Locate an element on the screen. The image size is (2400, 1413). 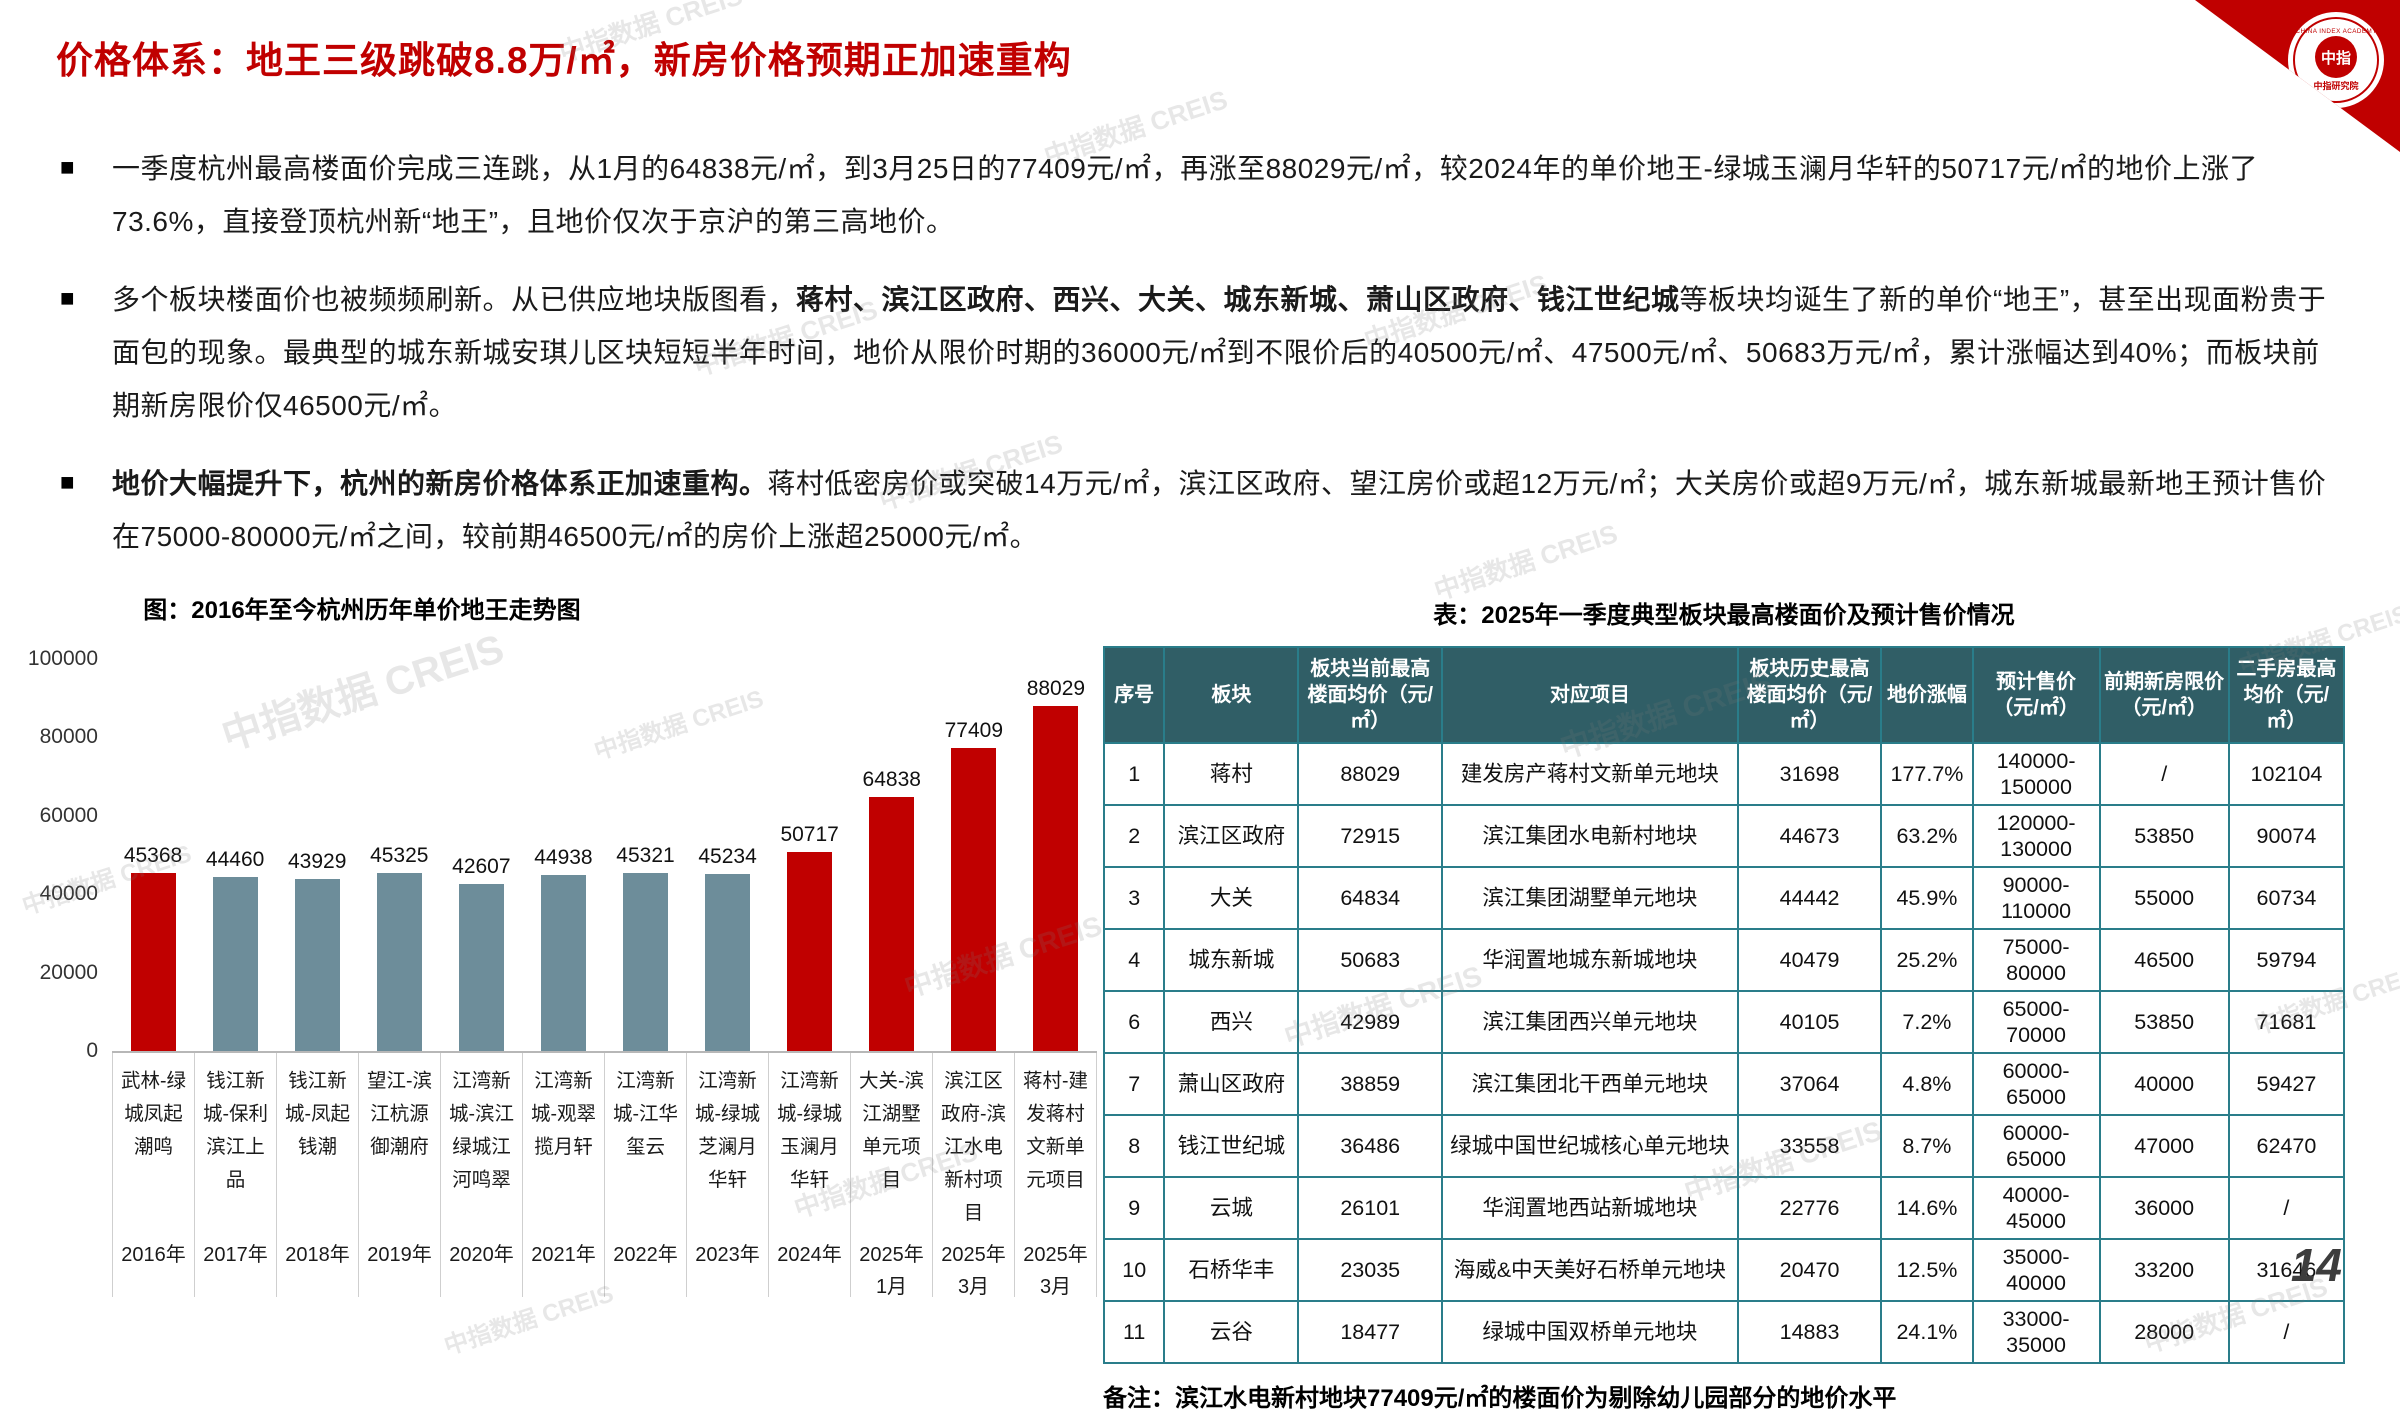
table-header-cell: 板块历史最高楼面均价（元/㎡） is located at coordinates (1809, 695).